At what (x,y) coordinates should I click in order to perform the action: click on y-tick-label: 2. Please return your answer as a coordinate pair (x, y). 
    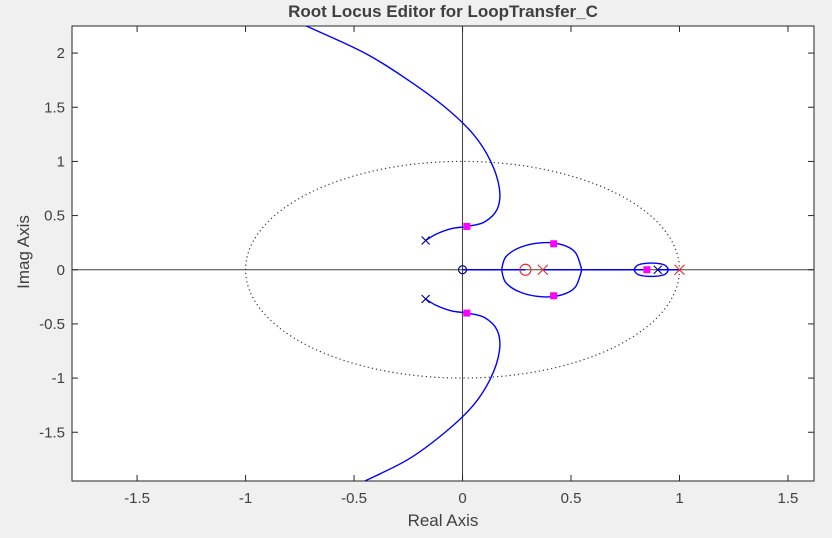
    Looking at the image, I should click on (61, 53).